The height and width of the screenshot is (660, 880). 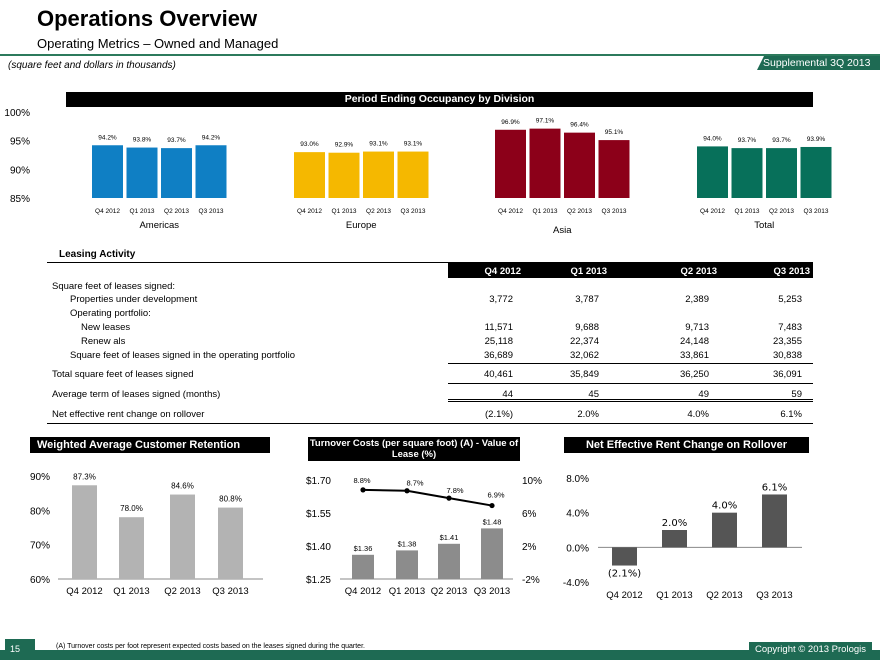 I want to click on retention-y-tick: 70%, so click(x=40, y=546).